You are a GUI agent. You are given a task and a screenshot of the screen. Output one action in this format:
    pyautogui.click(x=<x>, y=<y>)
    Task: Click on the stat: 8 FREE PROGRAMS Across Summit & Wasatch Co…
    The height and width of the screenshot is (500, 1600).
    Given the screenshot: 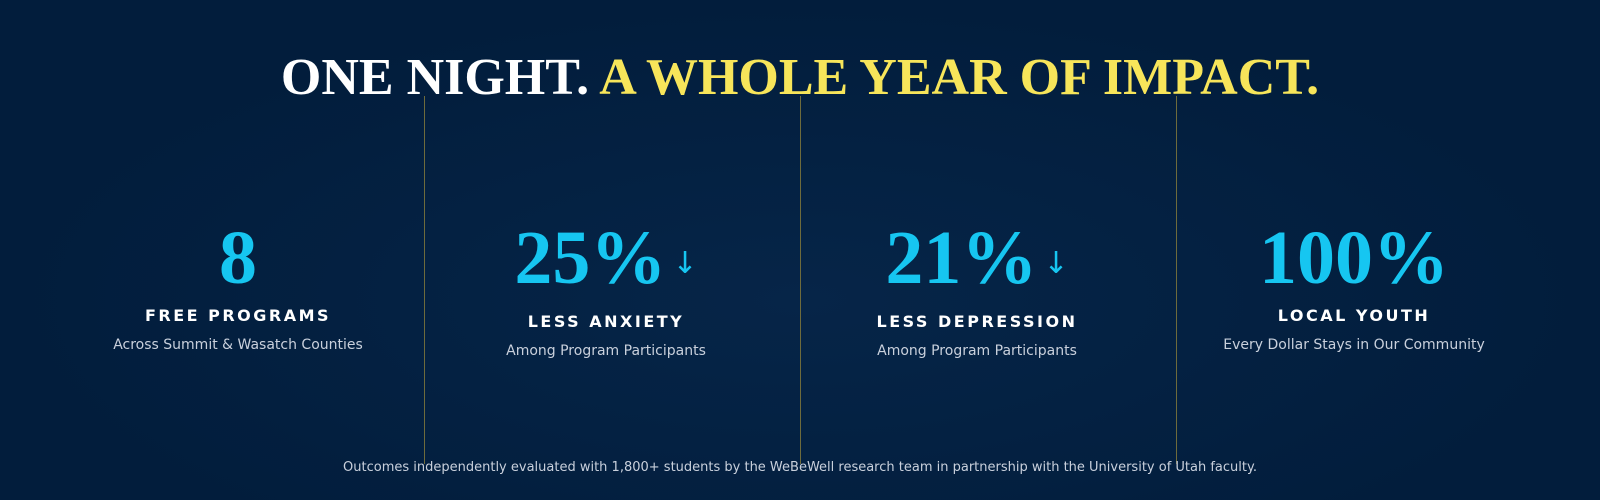 What is the action you would take?
    pyautogui.click(x=238, y=285)
    